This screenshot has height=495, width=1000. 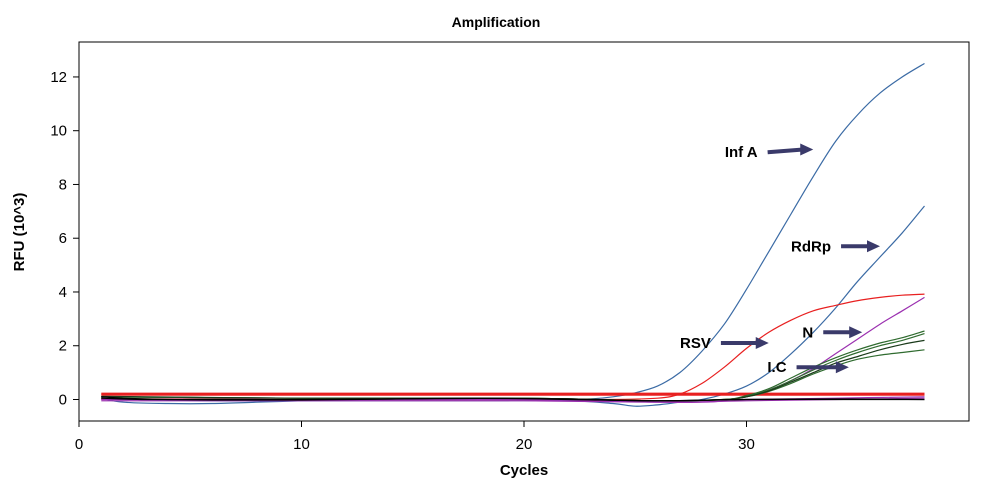 I want to click on chart-title: Amplification, so click(x=496, y=22).